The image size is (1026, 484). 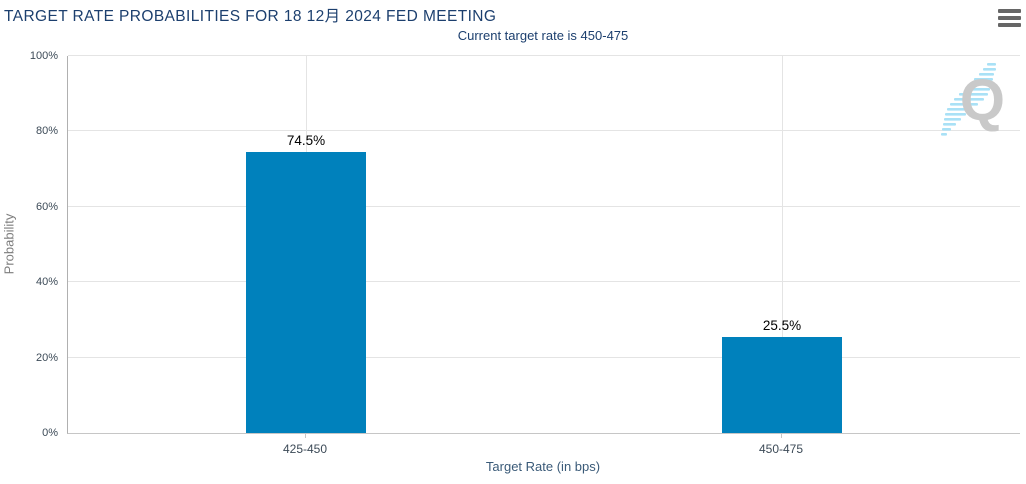 I want to click on y-tick-label: 40%, so click(x=46, y=282).